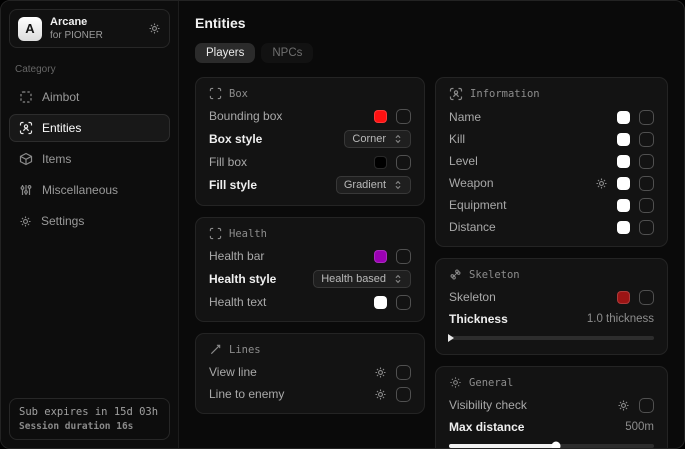 Image resolution: width=685 pixels, height=449 pixels. Describe the element at coordinates (225, 53) in the screenshot. I see `tab-players: Players` at that location.